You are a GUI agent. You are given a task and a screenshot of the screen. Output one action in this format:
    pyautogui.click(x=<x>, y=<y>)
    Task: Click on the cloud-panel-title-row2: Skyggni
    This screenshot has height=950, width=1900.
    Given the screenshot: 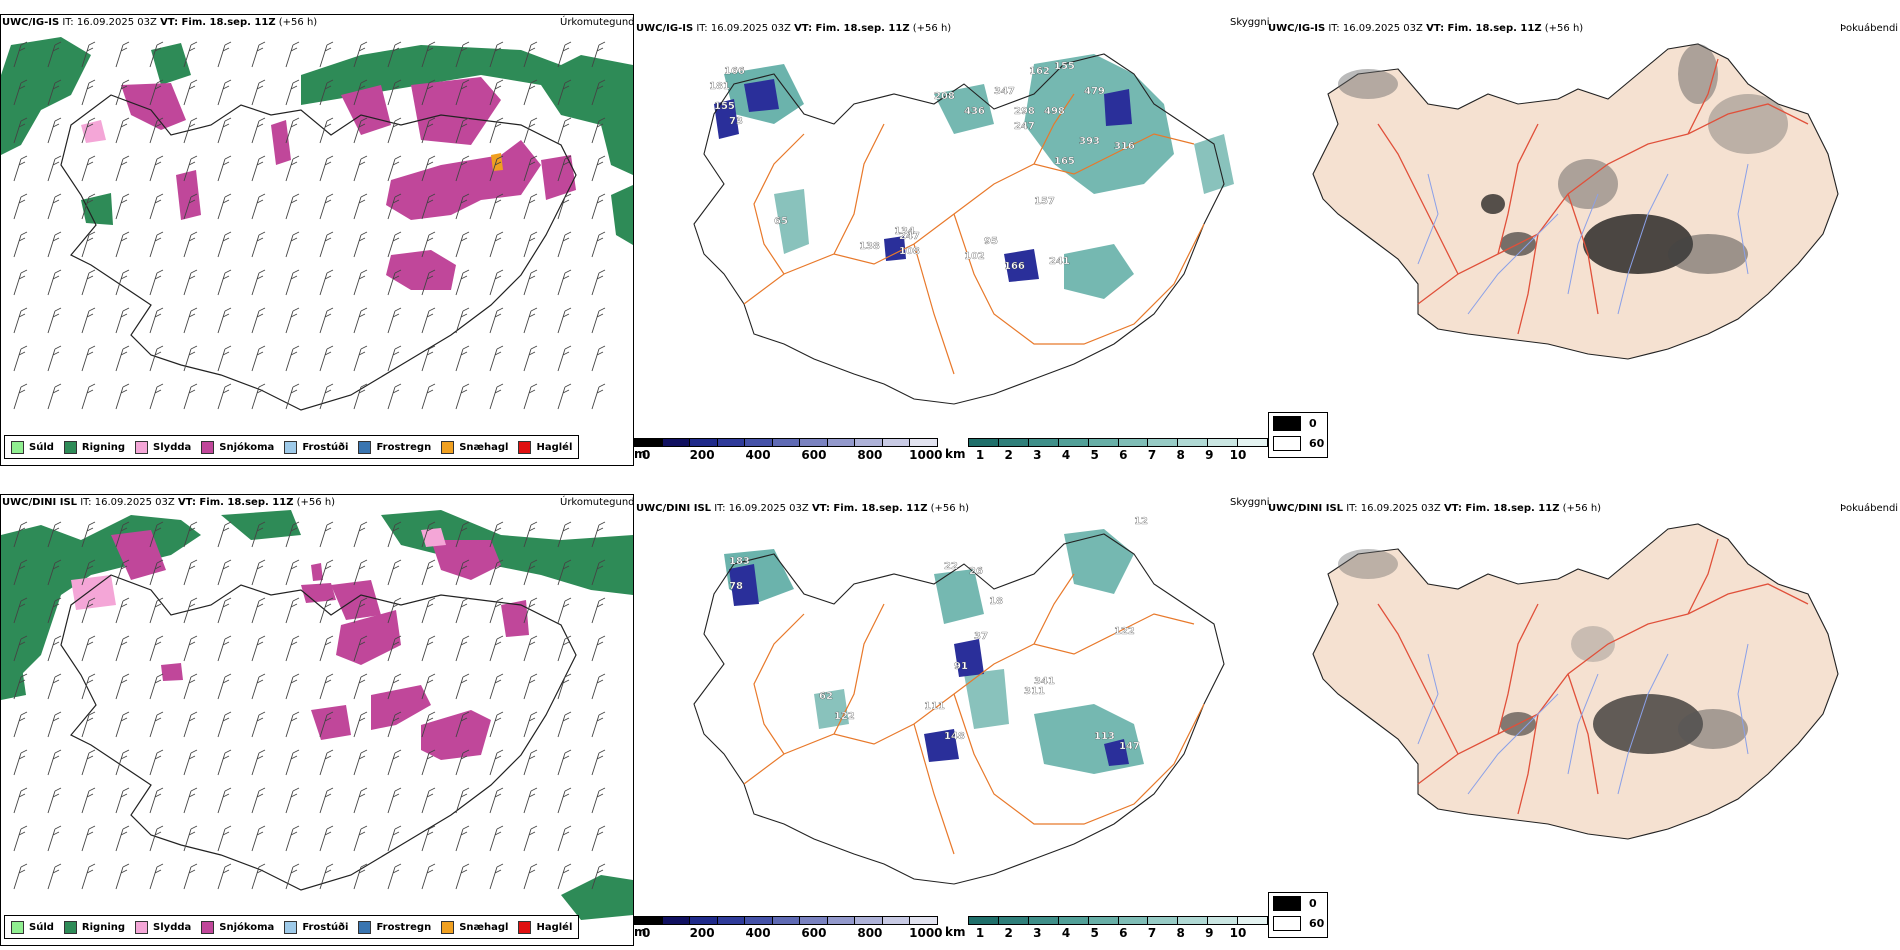 What is the action you would take?
    pyautogui.click(x=1250, y=502)
    